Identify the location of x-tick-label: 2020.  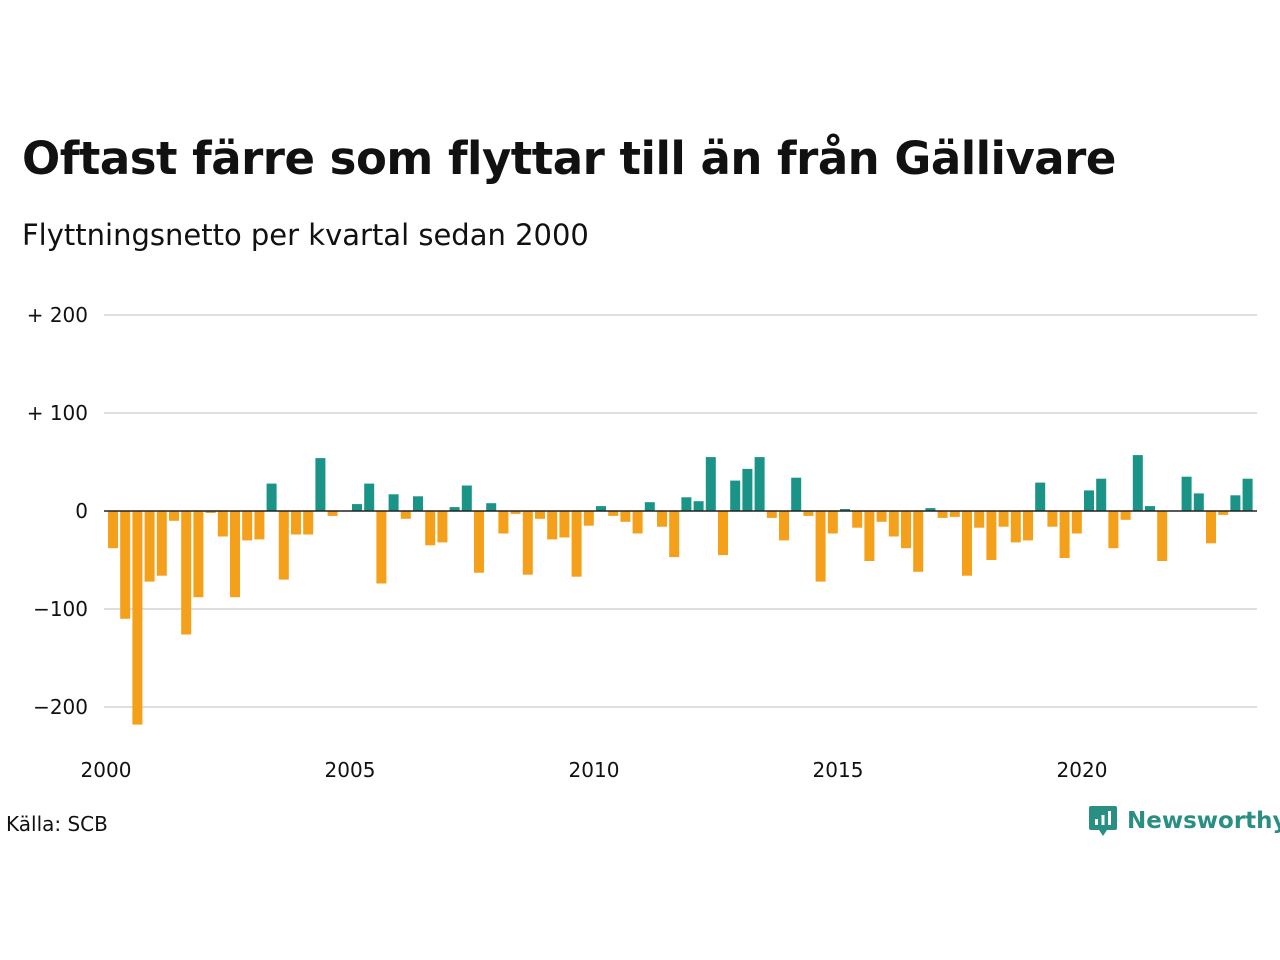
(1082, 770).